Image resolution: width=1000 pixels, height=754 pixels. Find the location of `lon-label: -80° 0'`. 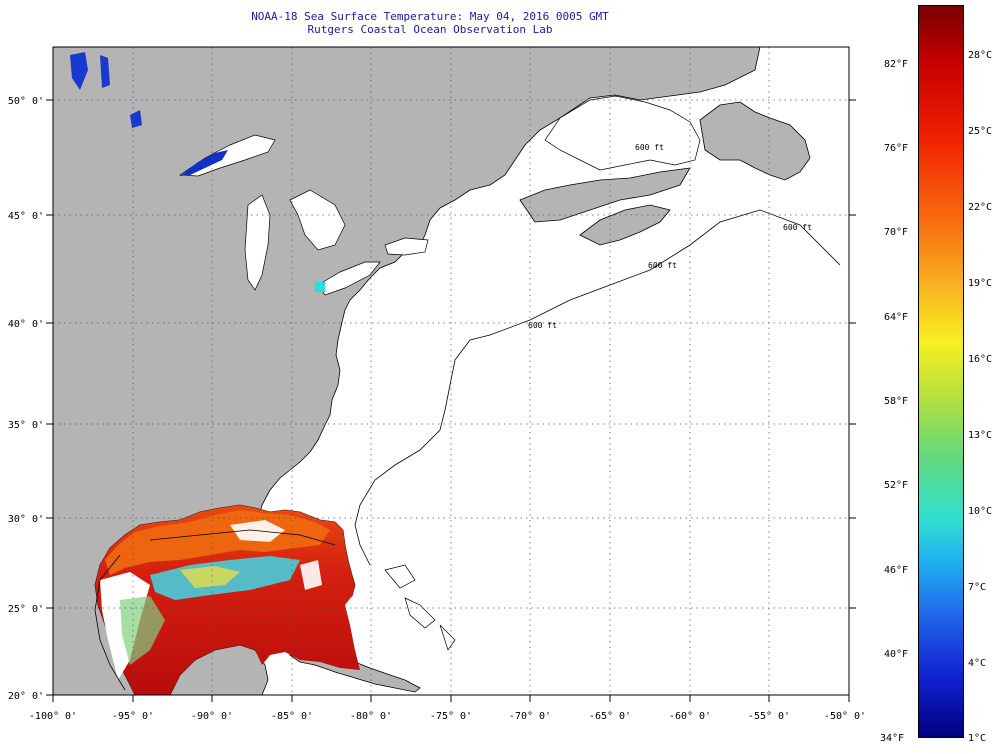

lon-label: -80° 0' is located at coordinates (371, 716).